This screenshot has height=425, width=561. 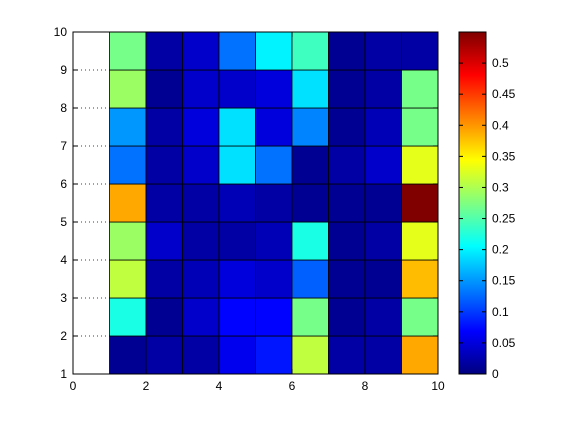 I want to click on x-tick-label: 0, so click(x=73, y=386).